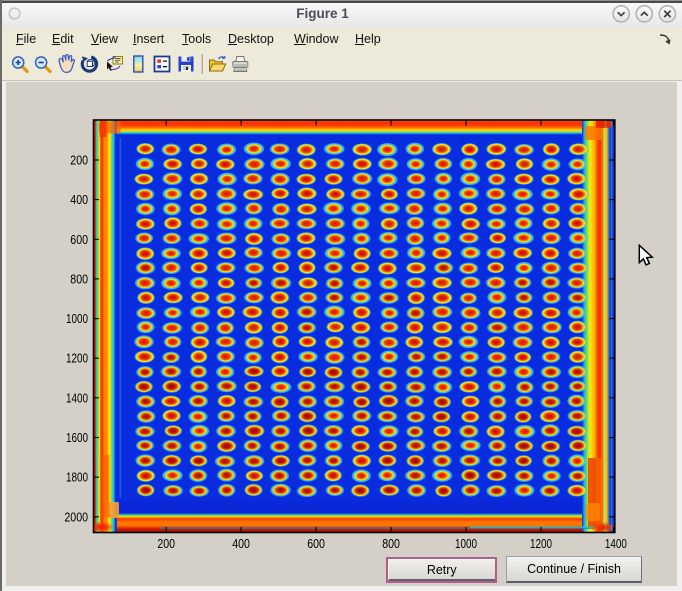 This screenshot has height=591, width=682. Describe the element at coordinates (77, 437) in the screenshot. I see `svg-text: 1600` at that location.